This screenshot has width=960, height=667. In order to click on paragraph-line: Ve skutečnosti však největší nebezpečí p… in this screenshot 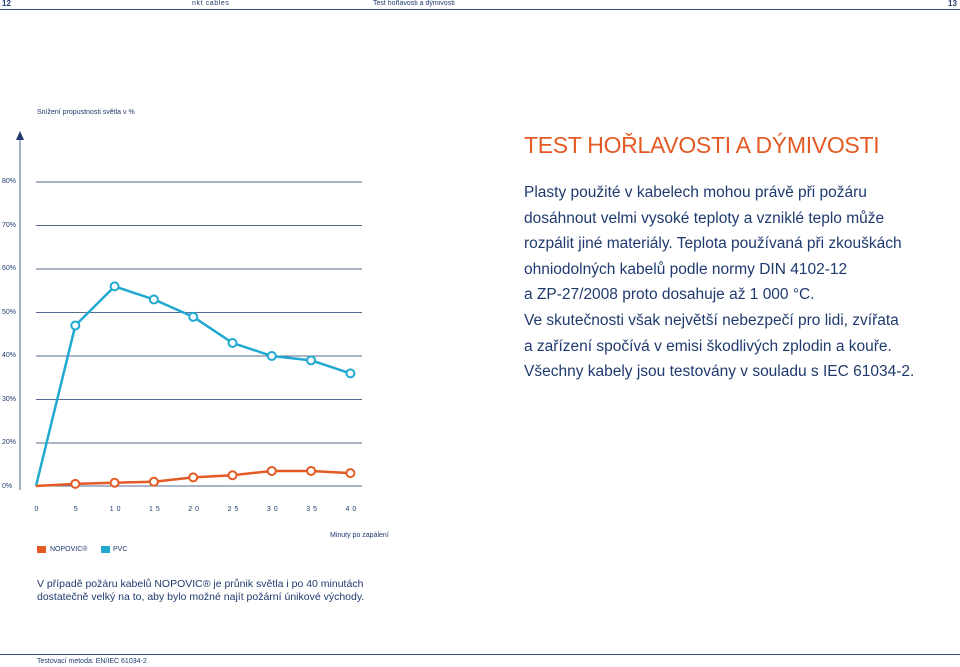, I will do `click(711, 320)`.